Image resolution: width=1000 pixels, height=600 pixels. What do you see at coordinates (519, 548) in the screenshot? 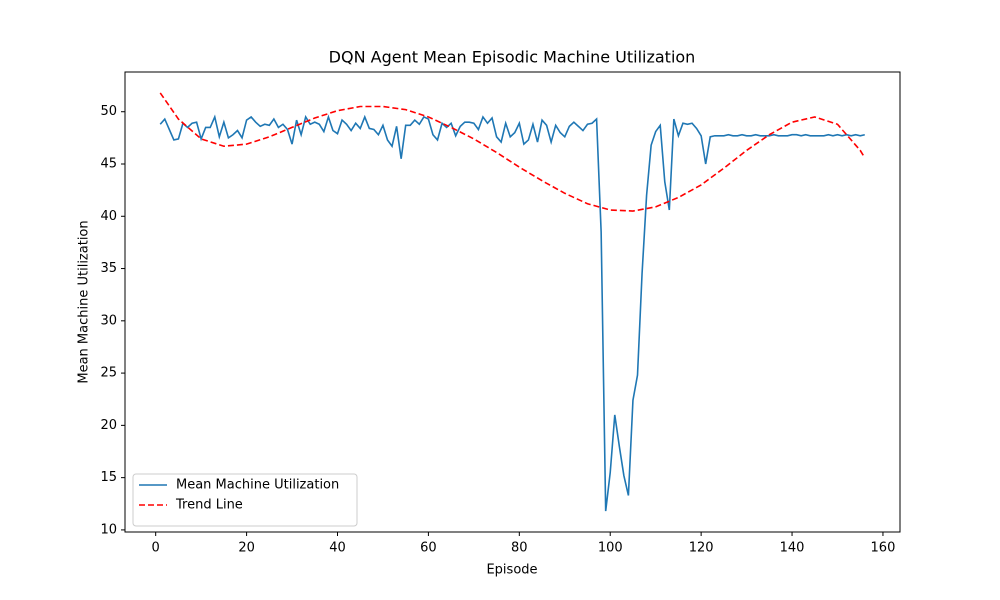
I see `x-tick-label: 80` at bounding box center [519, 548].